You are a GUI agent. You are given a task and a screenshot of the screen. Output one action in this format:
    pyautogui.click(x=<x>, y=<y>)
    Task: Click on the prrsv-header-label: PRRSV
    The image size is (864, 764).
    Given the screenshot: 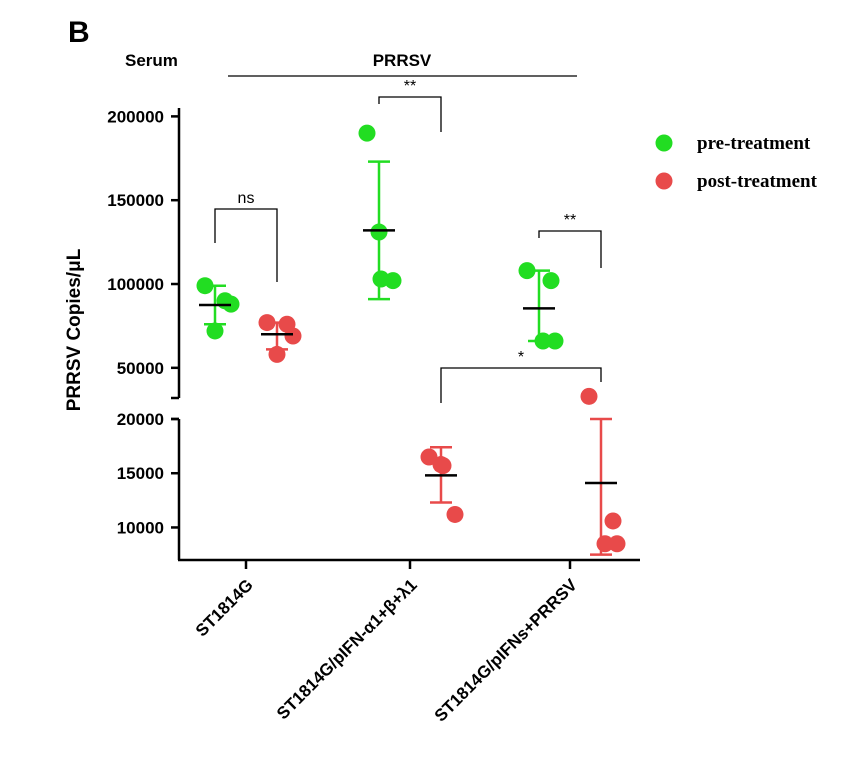 What is the action you would take?
    pyautogui.click(x=402, y=60)
    